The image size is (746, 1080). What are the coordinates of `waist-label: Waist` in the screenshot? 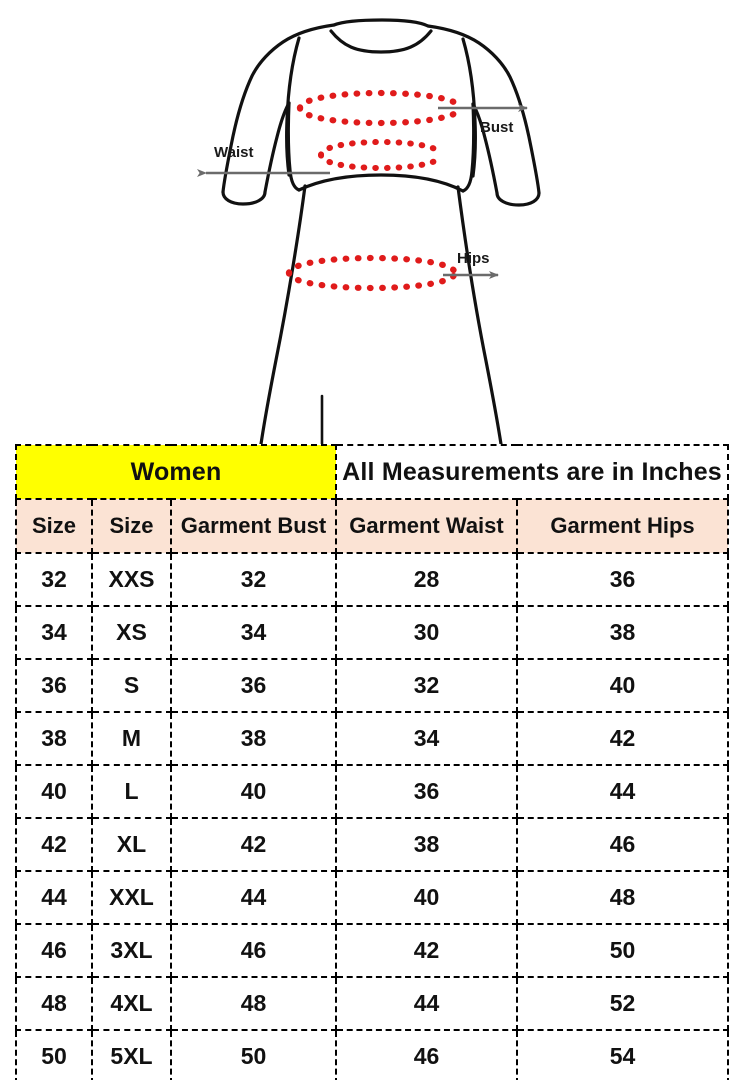 It's located at (233, 152).